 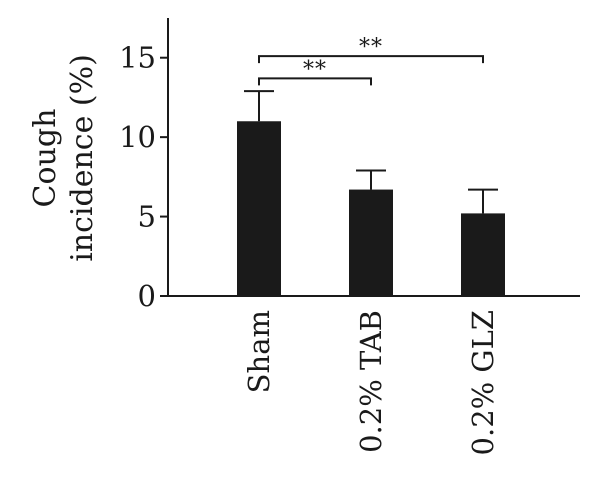 What do you see at coordinates (82, 158) in the screenshot?
I see `y-axis-title-line-2: incidence (%)` at bounding box center [82, 158].